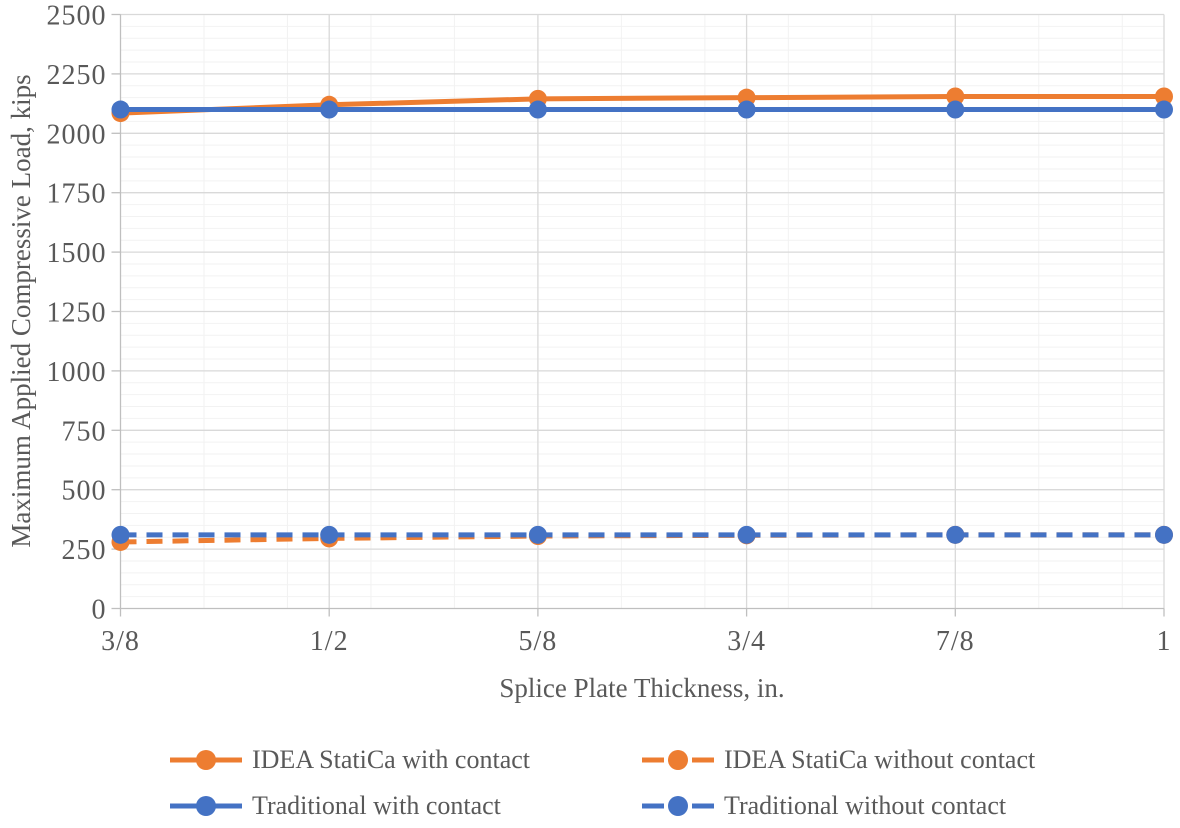 This screenshot has width=1180, height=828. Describe the element at coordinates (84, 431) in the screenshot. I see `svg-text: 750` at that location.